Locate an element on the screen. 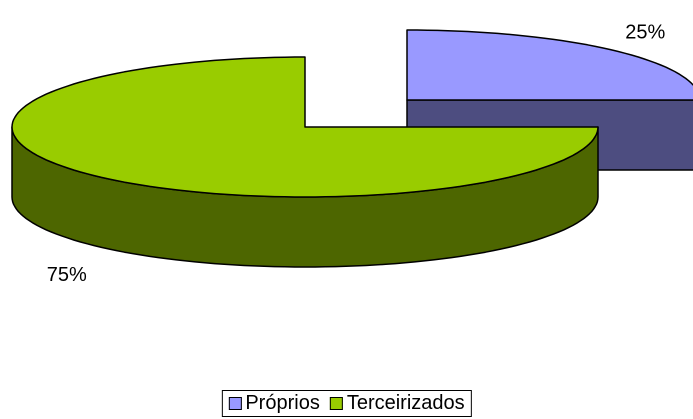 This screenshot has width=693, height=419. legend-label: Próprios is located at coordinates (282, 403).